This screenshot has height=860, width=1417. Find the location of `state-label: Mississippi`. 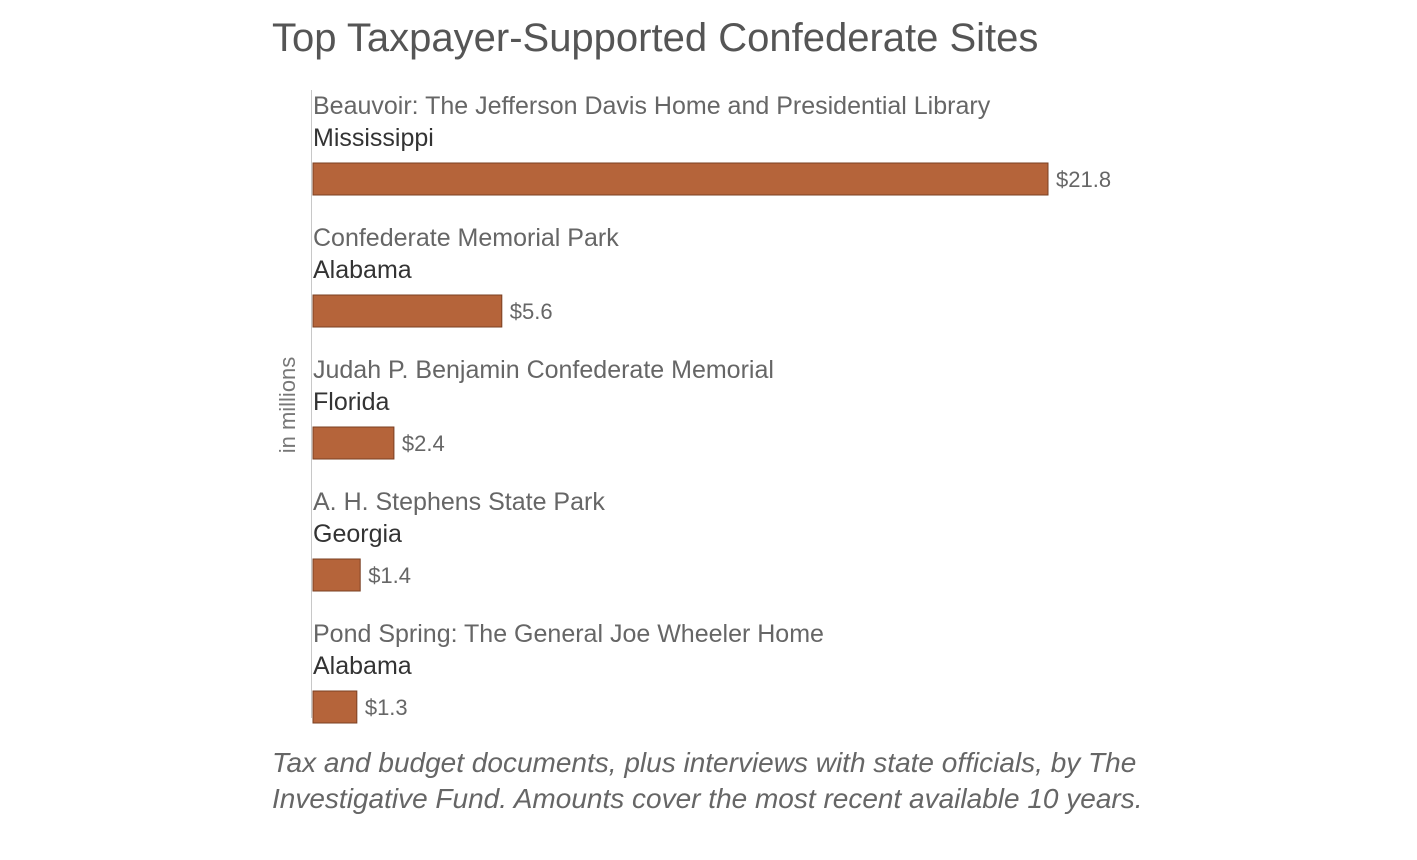

state-label: Mississippi is located at coordinates (373, 138).